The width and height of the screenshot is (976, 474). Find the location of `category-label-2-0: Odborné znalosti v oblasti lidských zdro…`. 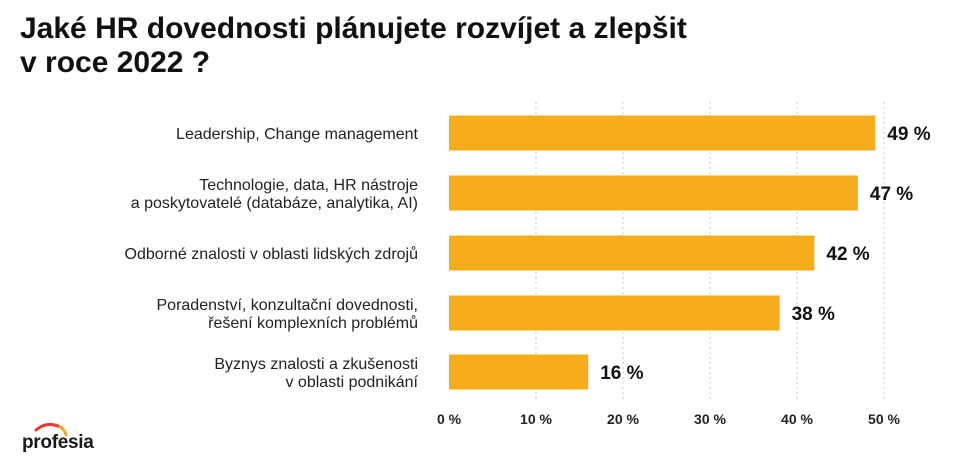

category-label-2-0: Odborné znalosti v oblasti lidských zdro… is located at coordinates (271, 254).